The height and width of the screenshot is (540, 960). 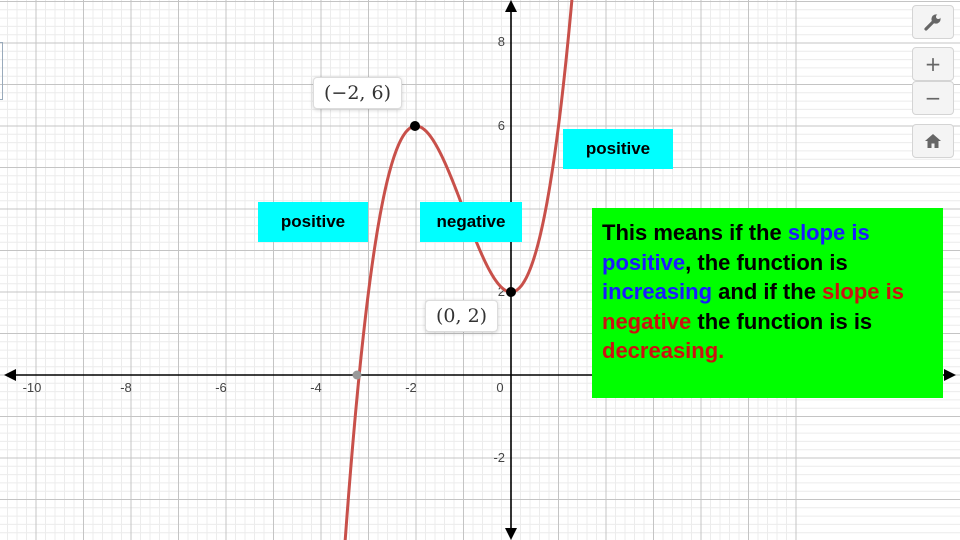 What do you see at coordinates (501, 125) in the screenshot?
I see `y-tick-label: 6` at bounding box center [501, 125].